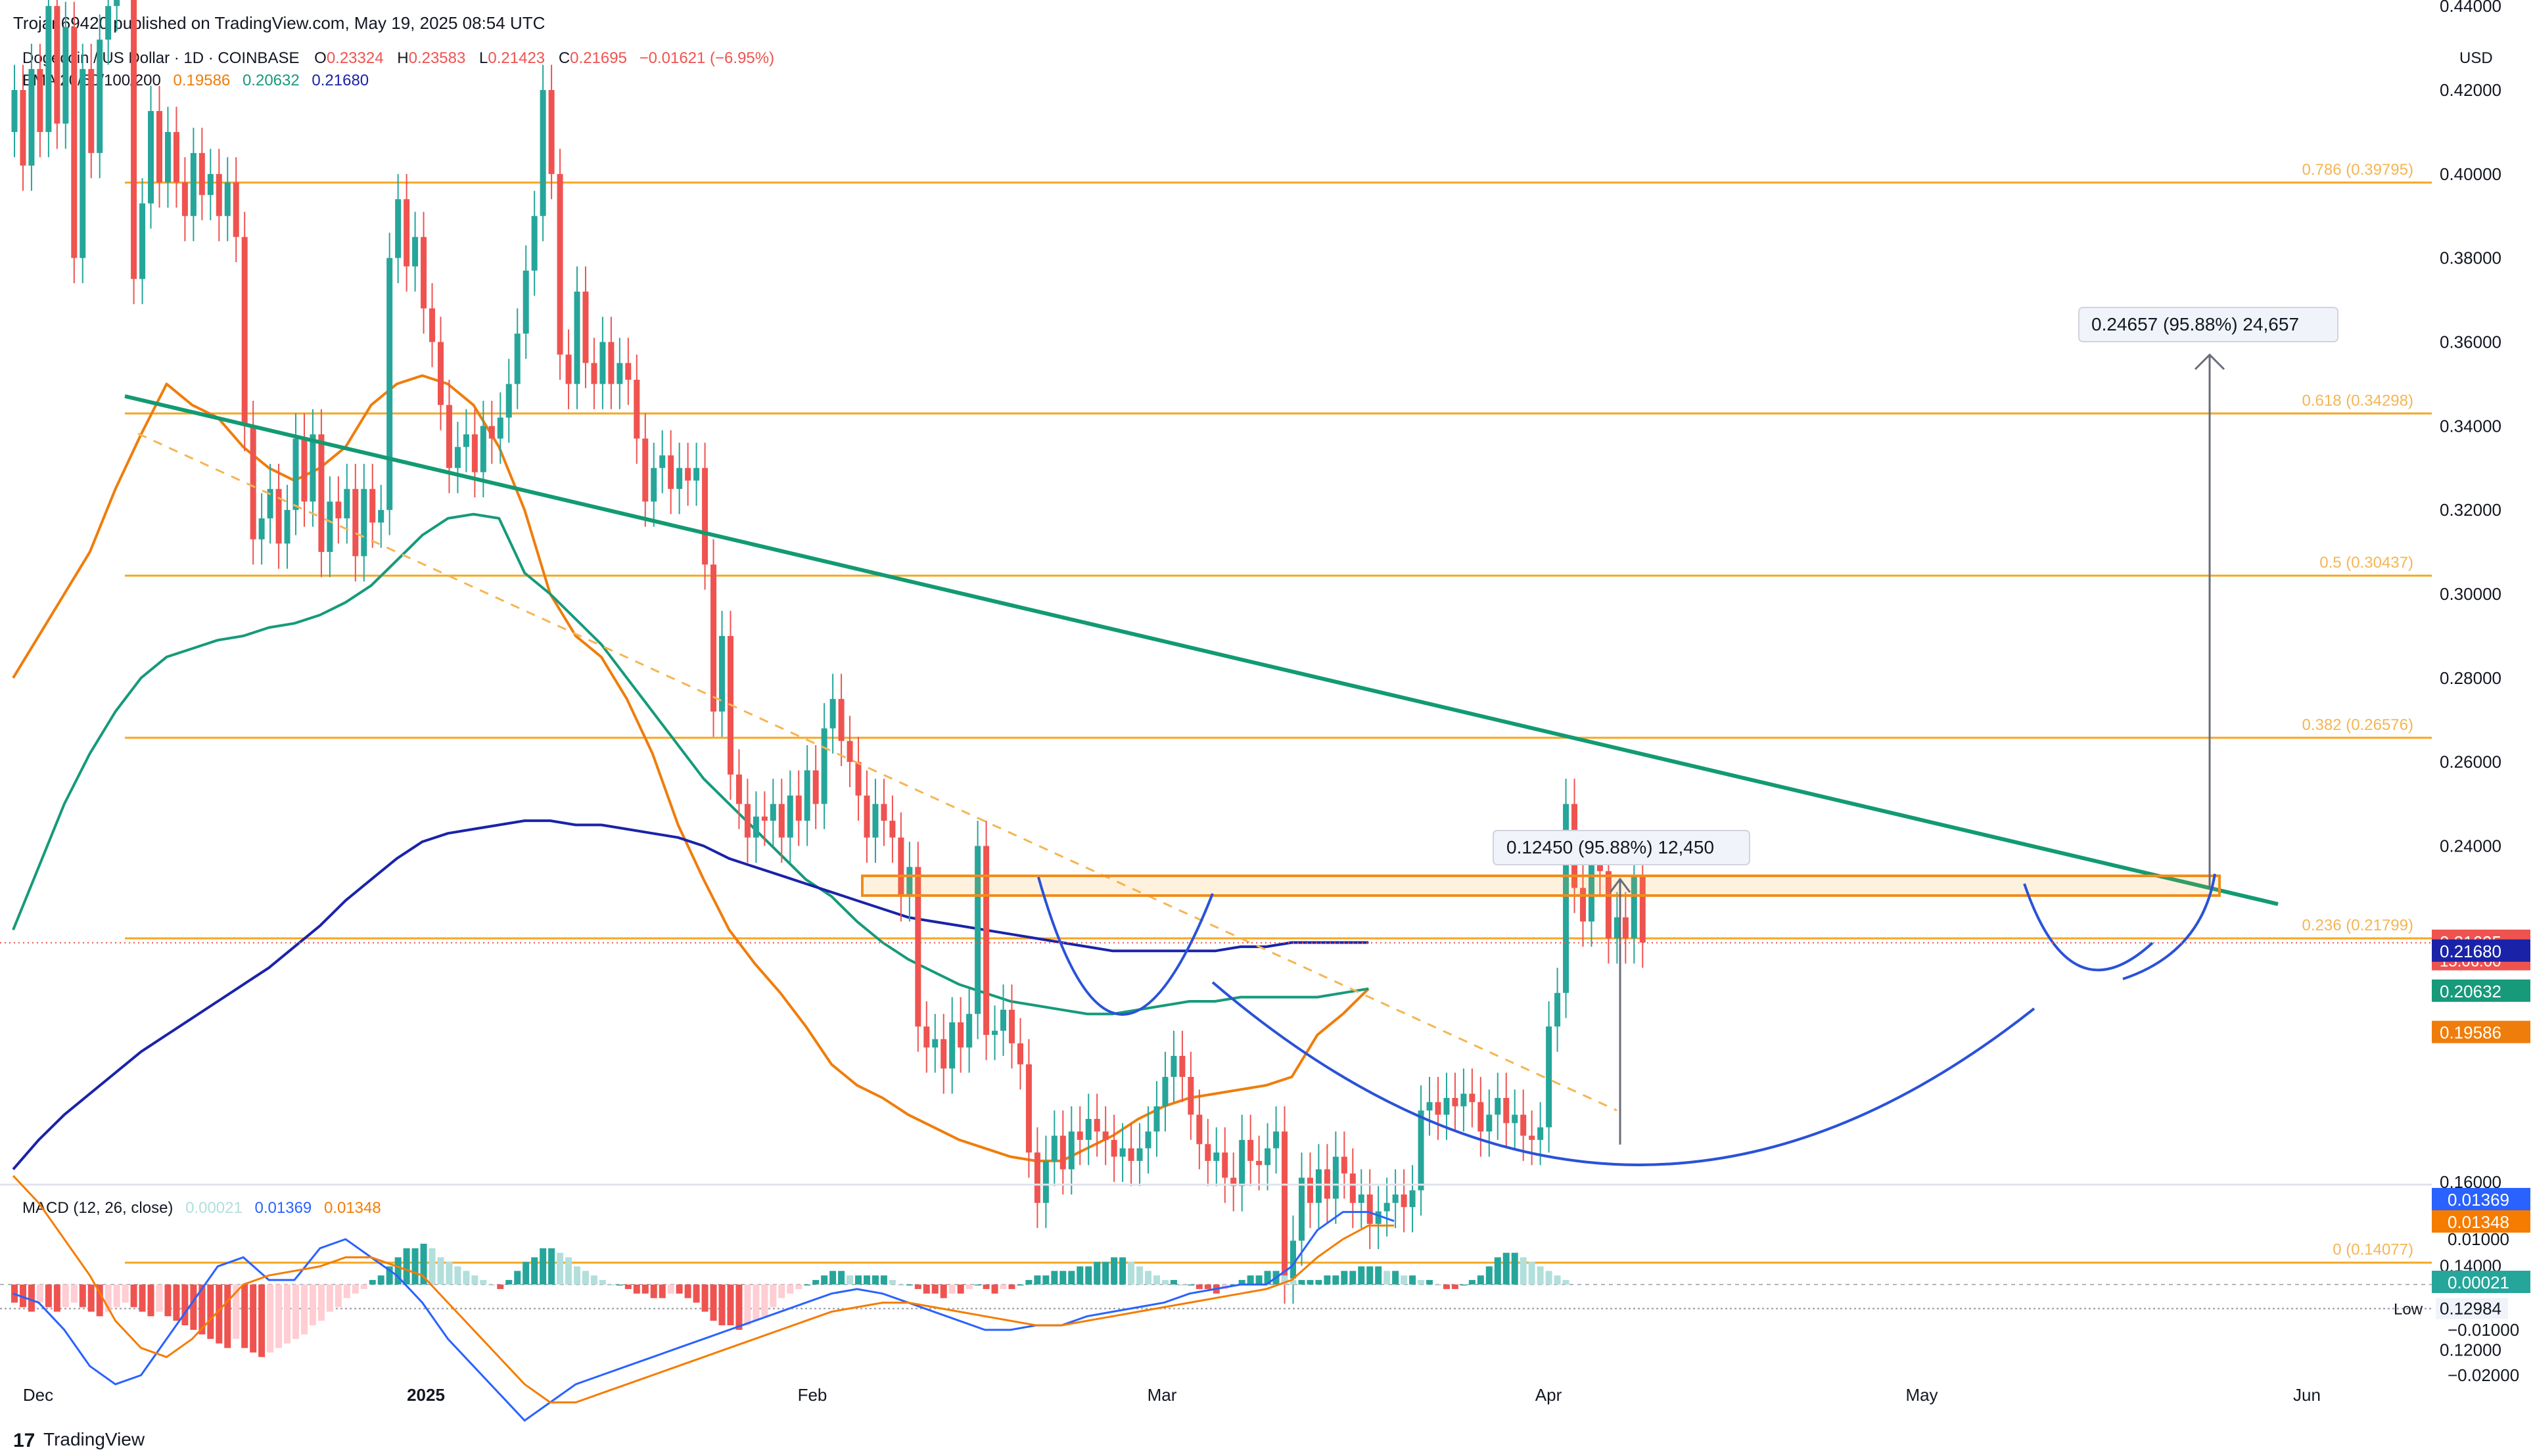  What do you see at coordinates (2471, 174) in the screenshot?
I see `price-tick-label: 0.40000` at bounding box center [2471, 174].